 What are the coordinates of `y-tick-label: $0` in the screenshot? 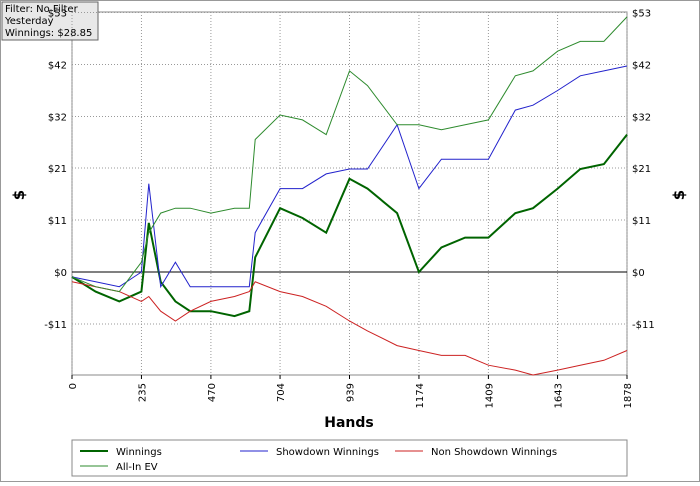 It's located at (60, 273).